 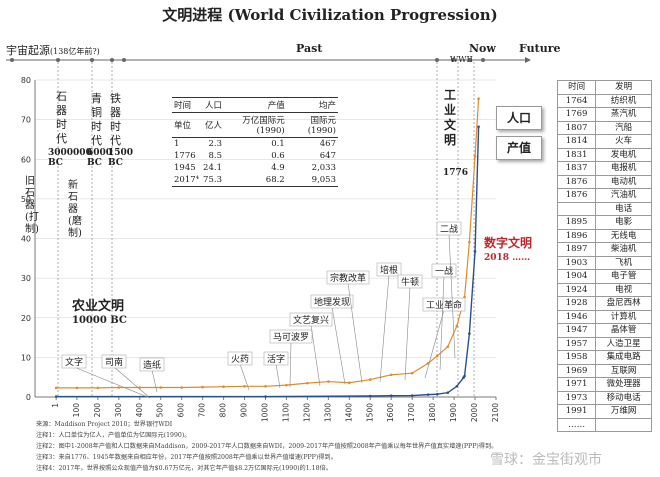 I want to click on industrial-date: 1776, so click(x=456, y=173).